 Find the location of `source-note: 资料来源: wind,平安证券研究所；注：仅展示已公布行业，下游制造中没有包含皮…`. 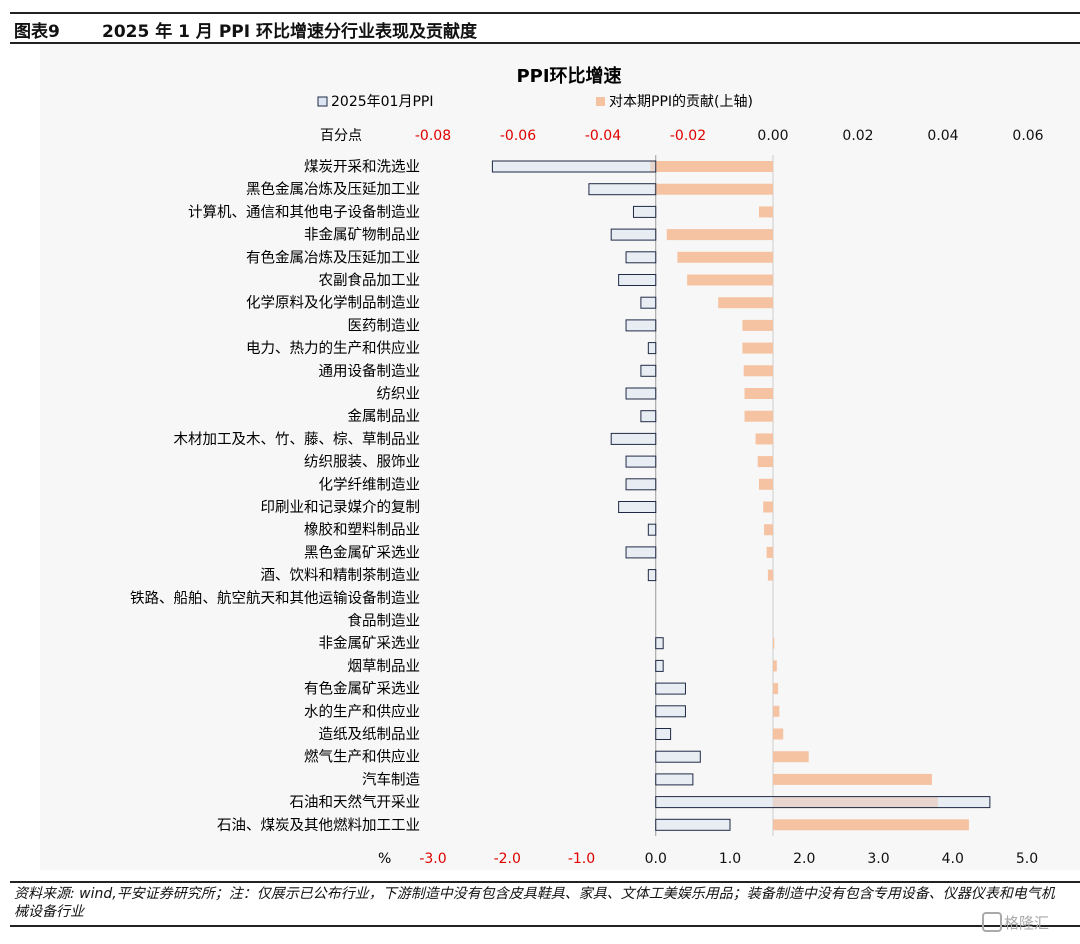

source-note: 资料来源: wind,平安证券研究所；注：仅展示已公布行业，下游制造中没有包含皮… is located at coordinates (534, 903).